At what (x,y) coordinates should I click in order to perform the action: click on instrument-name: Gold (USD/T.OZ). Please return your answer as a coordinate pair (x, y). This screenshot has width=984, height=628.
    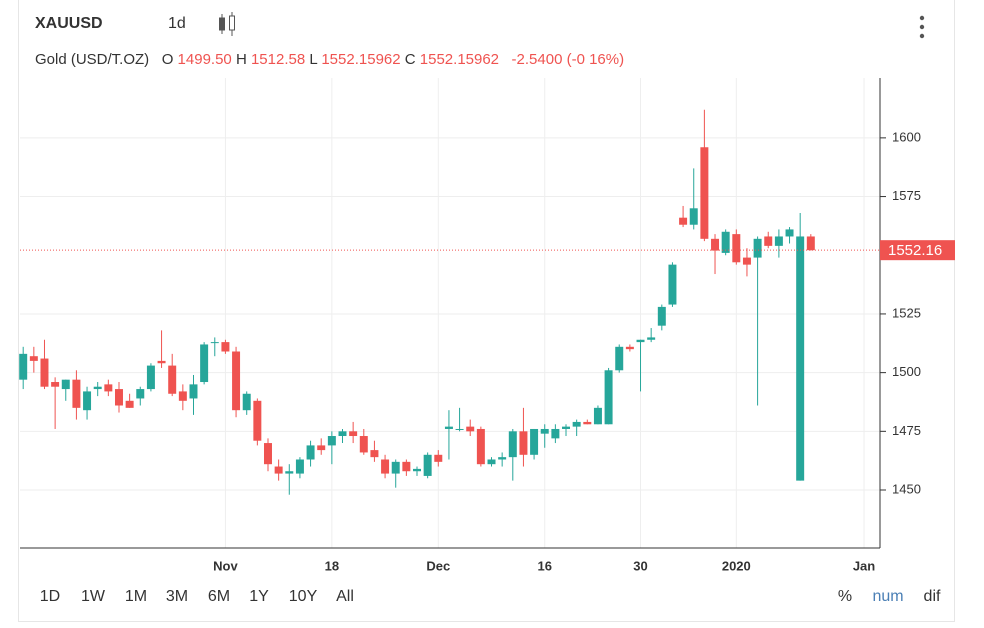
    Looking at the image, I should click on (92, 59).